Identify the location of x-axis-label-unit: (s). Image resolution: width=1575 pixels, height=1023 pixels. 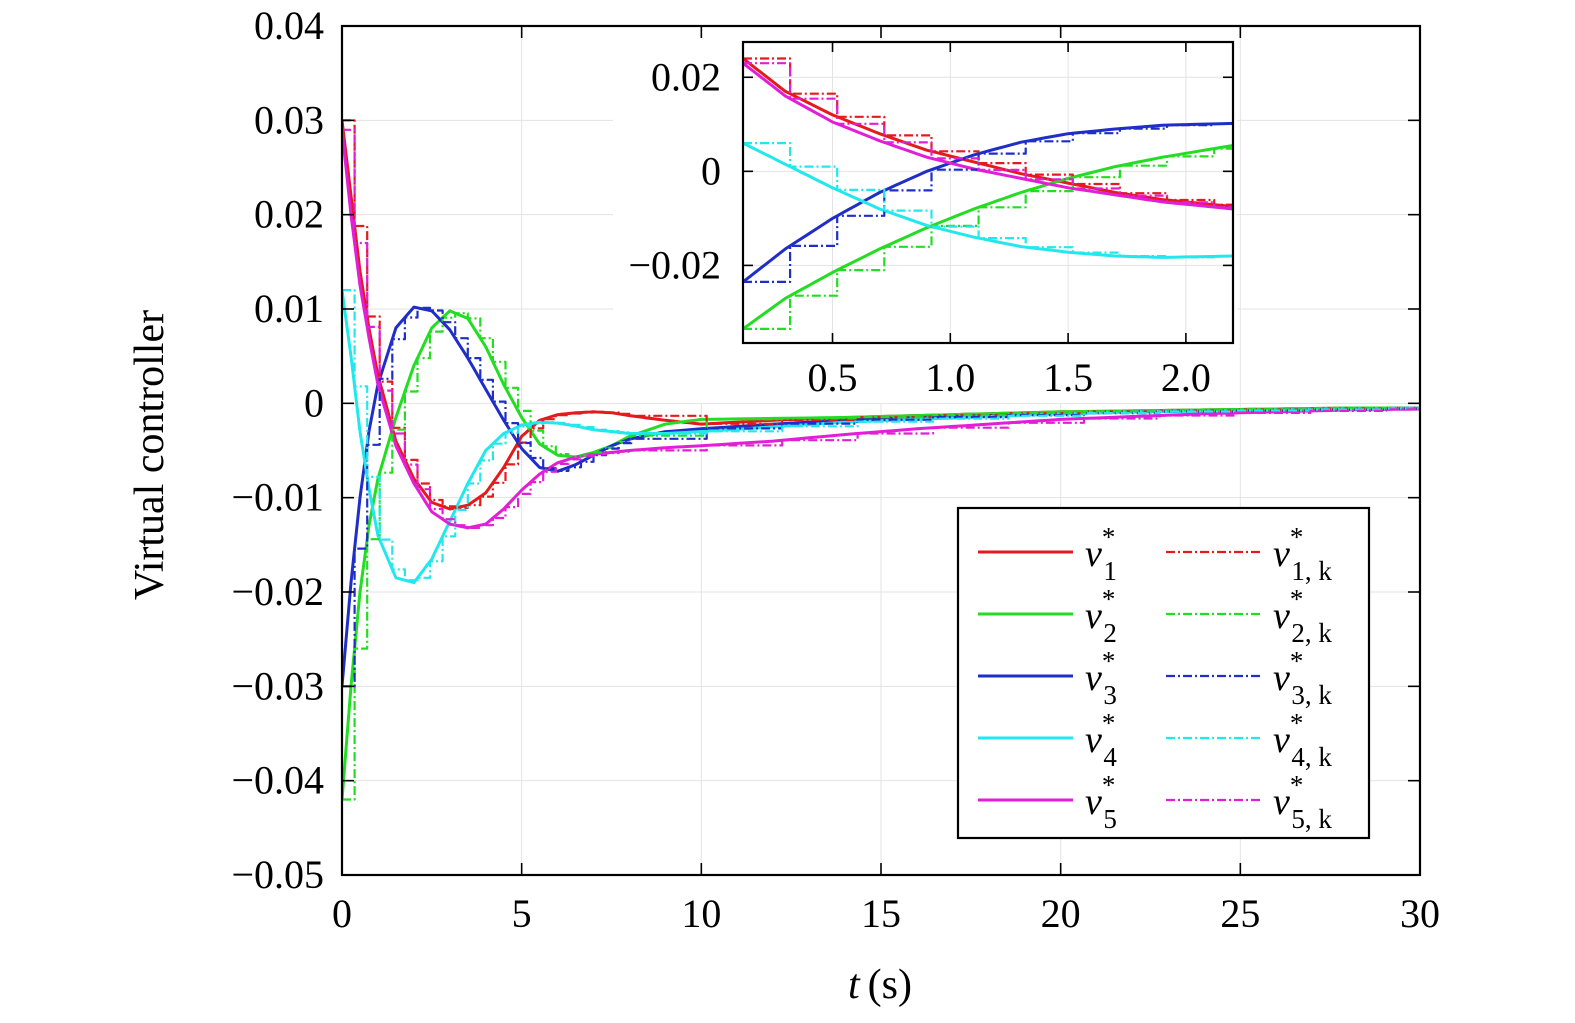
(890, 985).